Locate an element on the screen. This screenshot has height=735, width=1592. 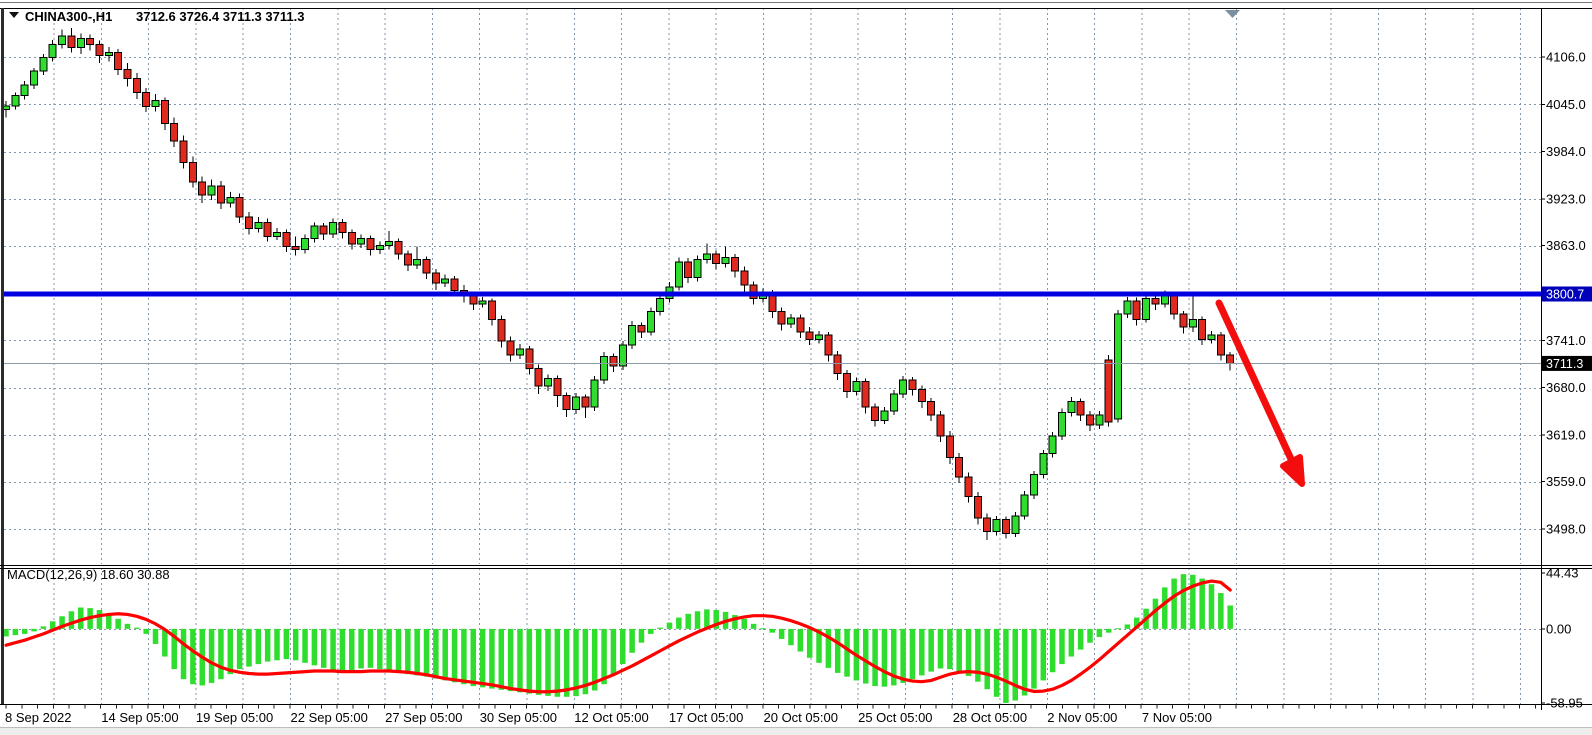
price-tick-label: 4045.0 is located at coordinates (1566, 104).